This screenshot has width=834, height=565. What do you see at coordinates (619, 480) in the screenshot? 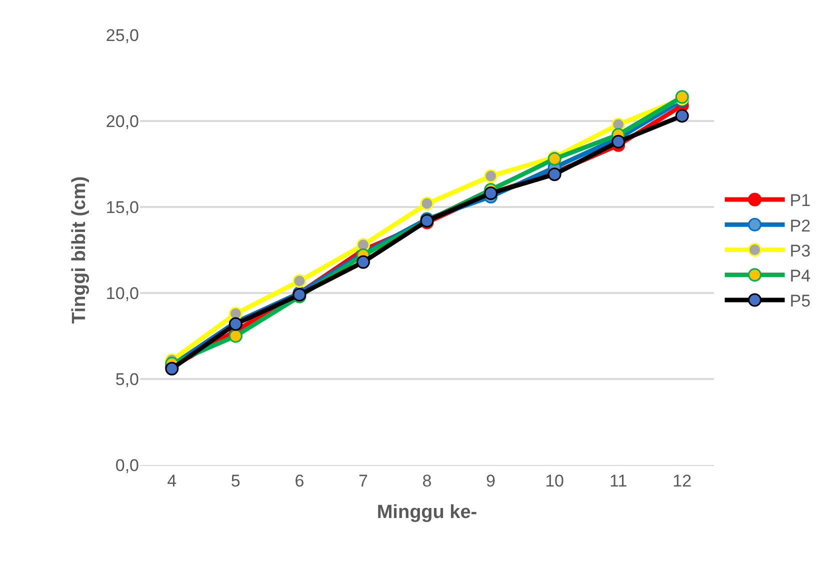
I see `x-tick-label: 11` at bounding box center [619, 480].